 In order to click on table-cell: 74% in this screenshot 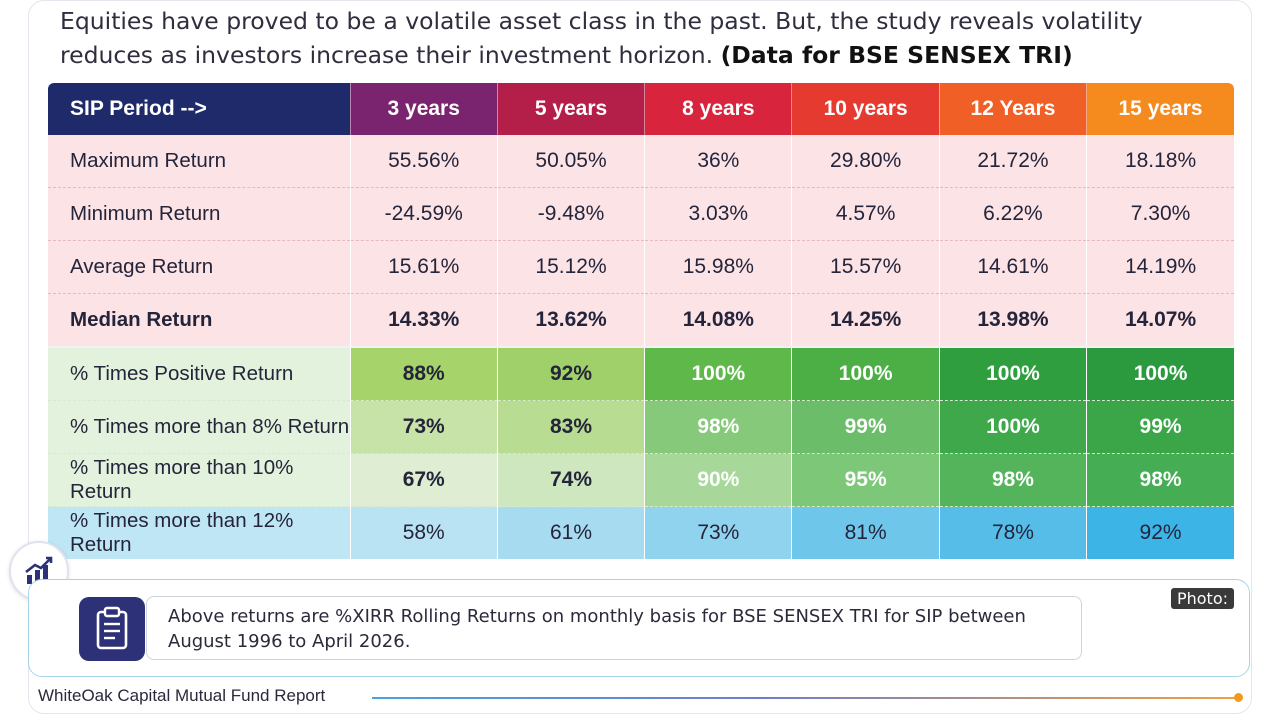, I will do `click(570, 480)`.